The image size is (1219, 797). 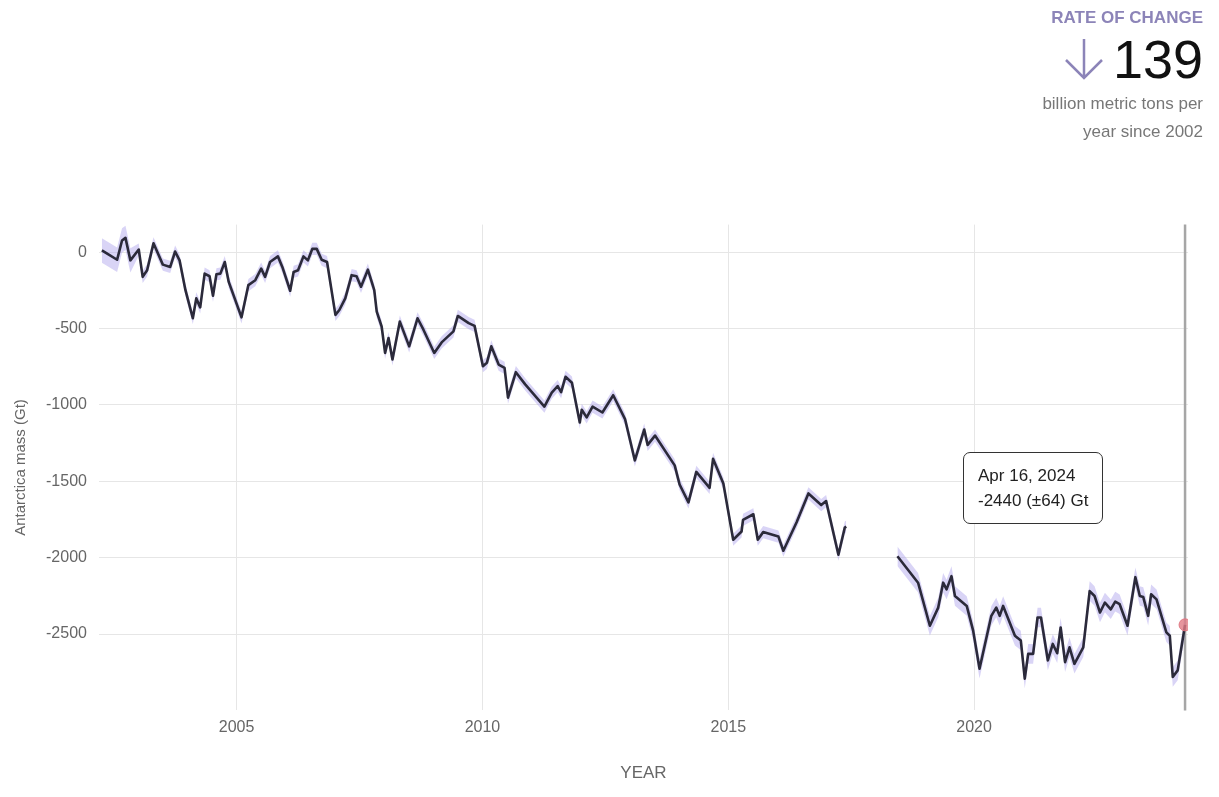 What do you see at coordinates (71, 327) in the screenshot?
I see `y-tick-label: -500` at bounding box center [71, 327].